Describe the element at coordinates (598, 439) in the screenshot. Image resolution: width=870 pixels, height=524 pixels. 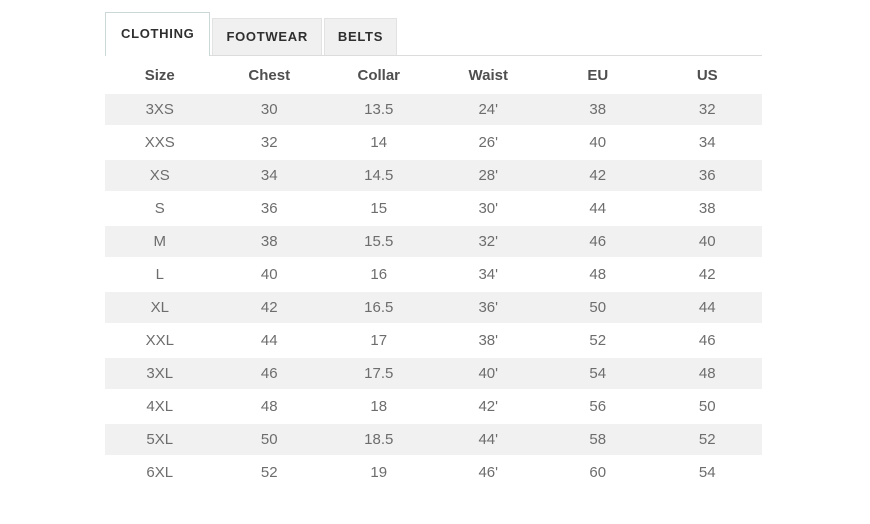
I see `table-cell: 58` at that location.